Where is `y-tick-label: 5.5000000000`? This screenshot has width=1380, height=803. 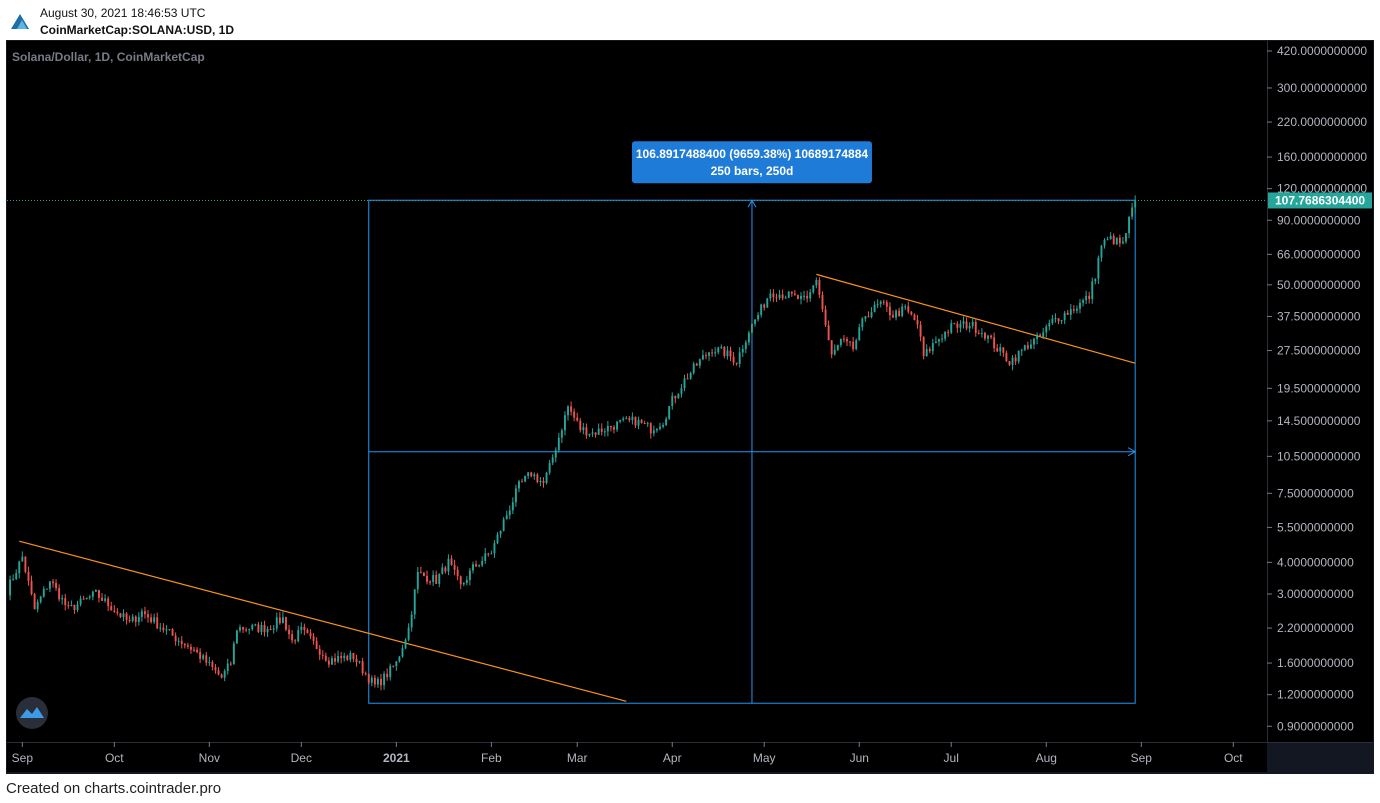 y-tick-label: 5.5000000000 is located at coordinates (1315, 527).